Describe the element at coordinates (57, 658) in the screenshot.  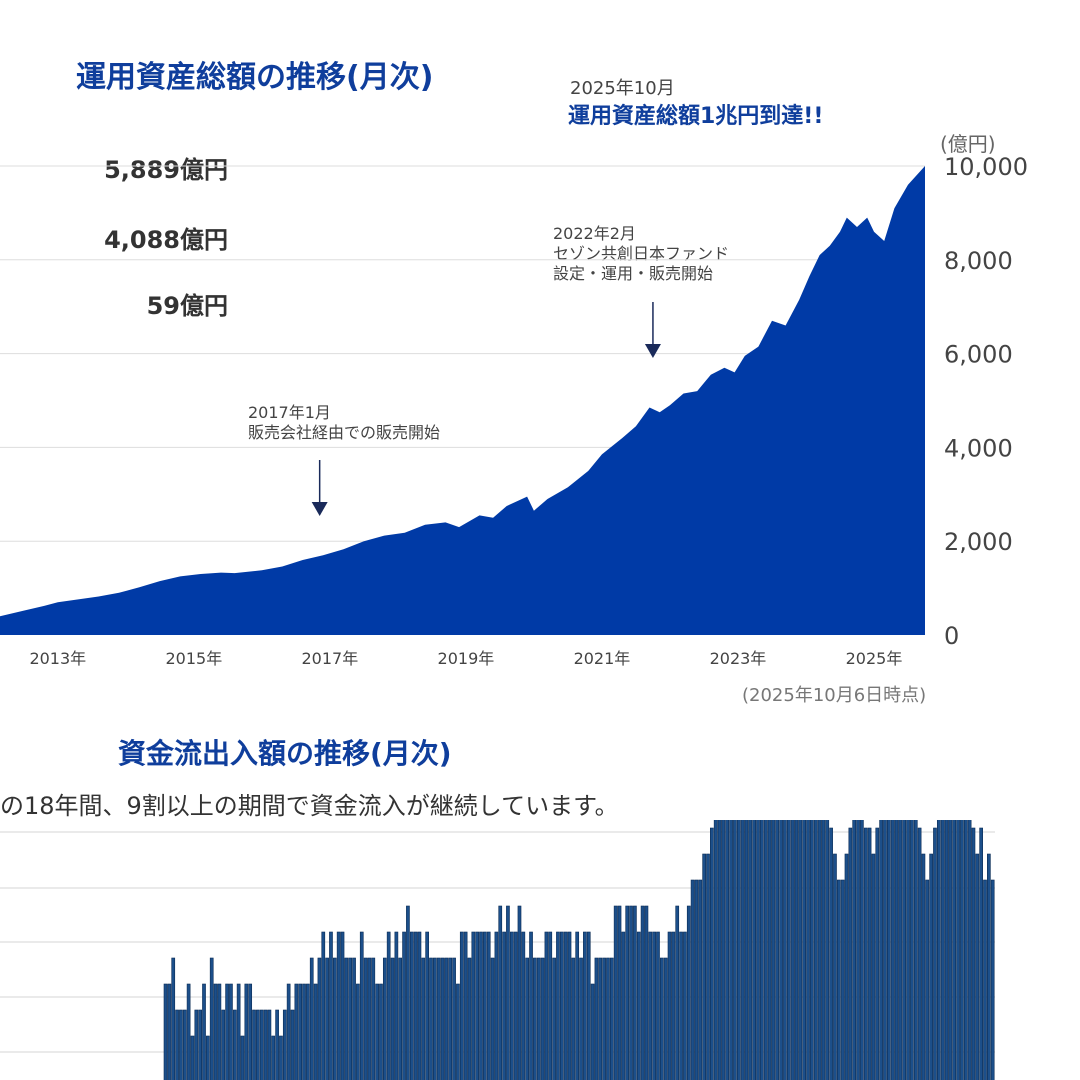
I see `x-tick-label: 2013年` at that location.